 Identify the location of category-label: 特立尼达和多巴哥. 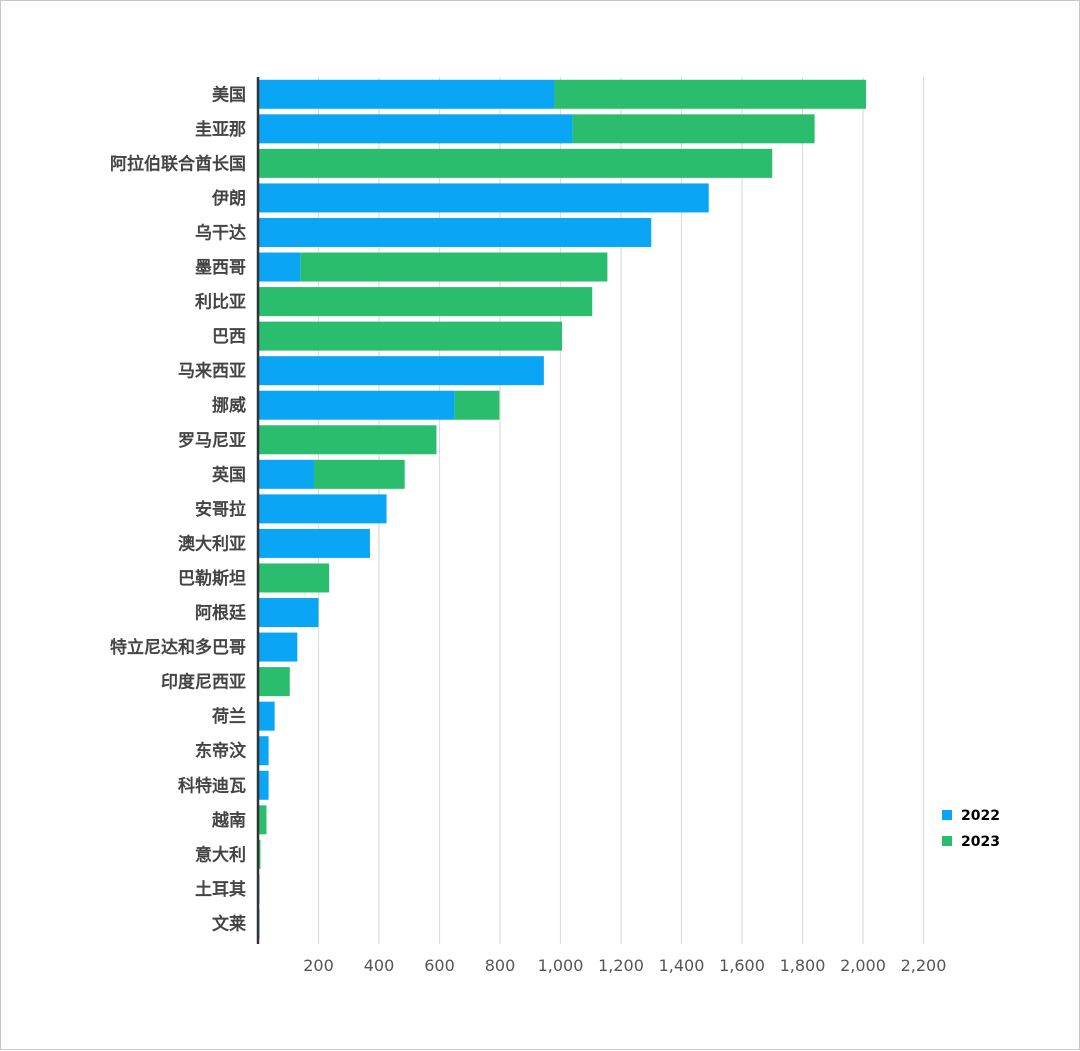
(178, 647).